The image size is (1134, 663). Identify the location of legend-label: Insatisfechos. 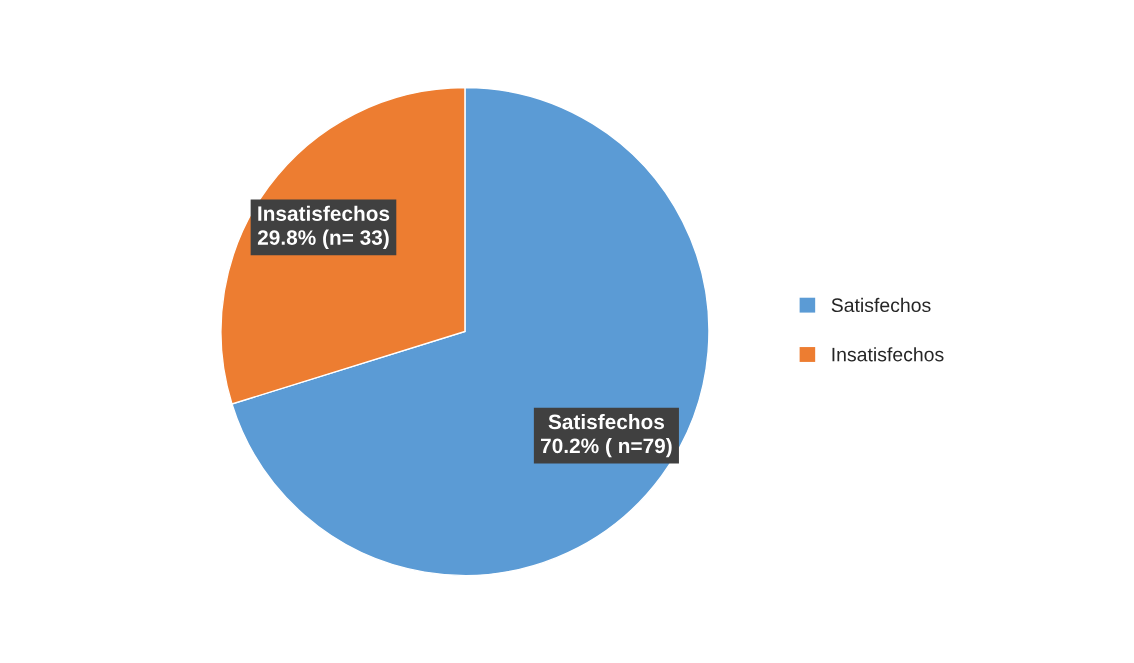
(888, 354).